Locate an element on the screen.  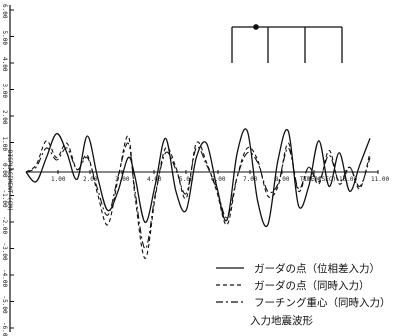
x-tick-label: 11.00 is located at coordinates (380, 179).